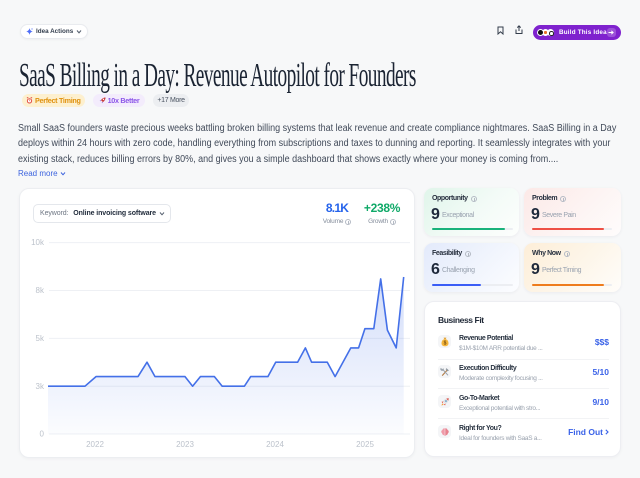  What do you see at coordinates (185, 444) in the screenshot?
I see `svg-text: 2023` at bounding box center [185, 444].